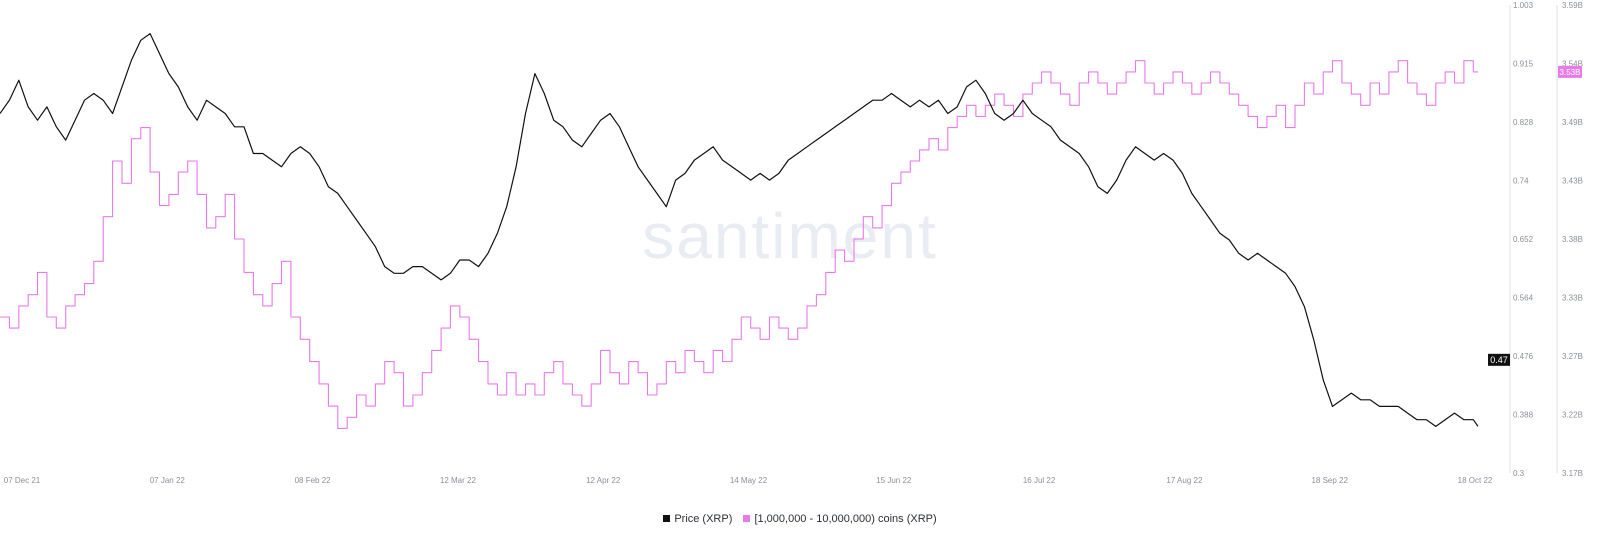  What do you see at coordinates (1572, 5) in the screenshot?
I see `right-axis-tick-label: 3.59B` at bounding box center [1572, 5].